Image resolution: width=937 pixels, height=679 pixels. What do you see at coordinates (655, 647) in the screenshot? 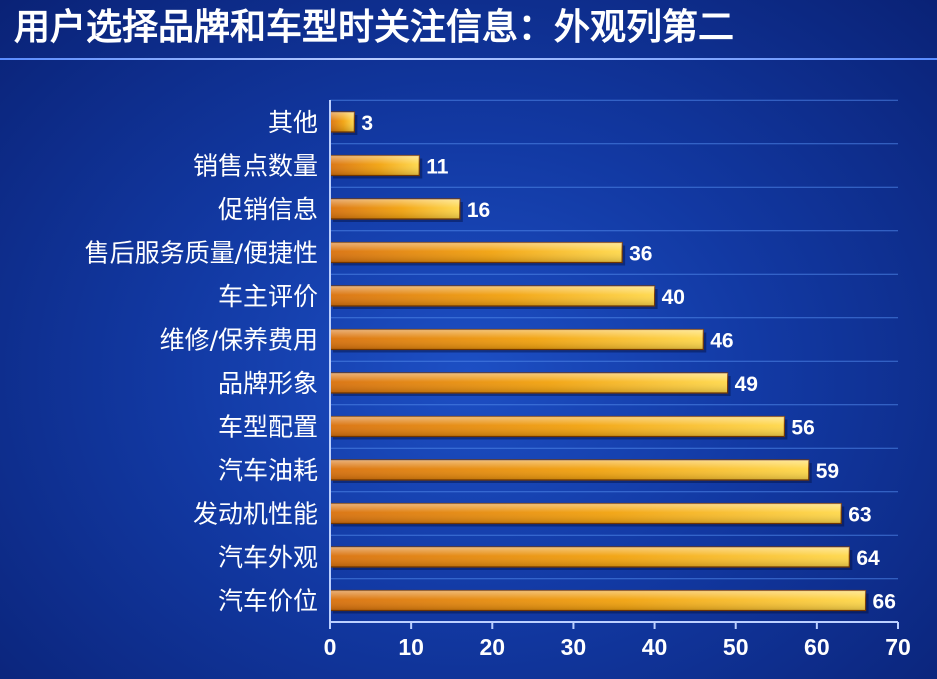
I see `x-tick-label: 40` at bounding box center [655, 647].